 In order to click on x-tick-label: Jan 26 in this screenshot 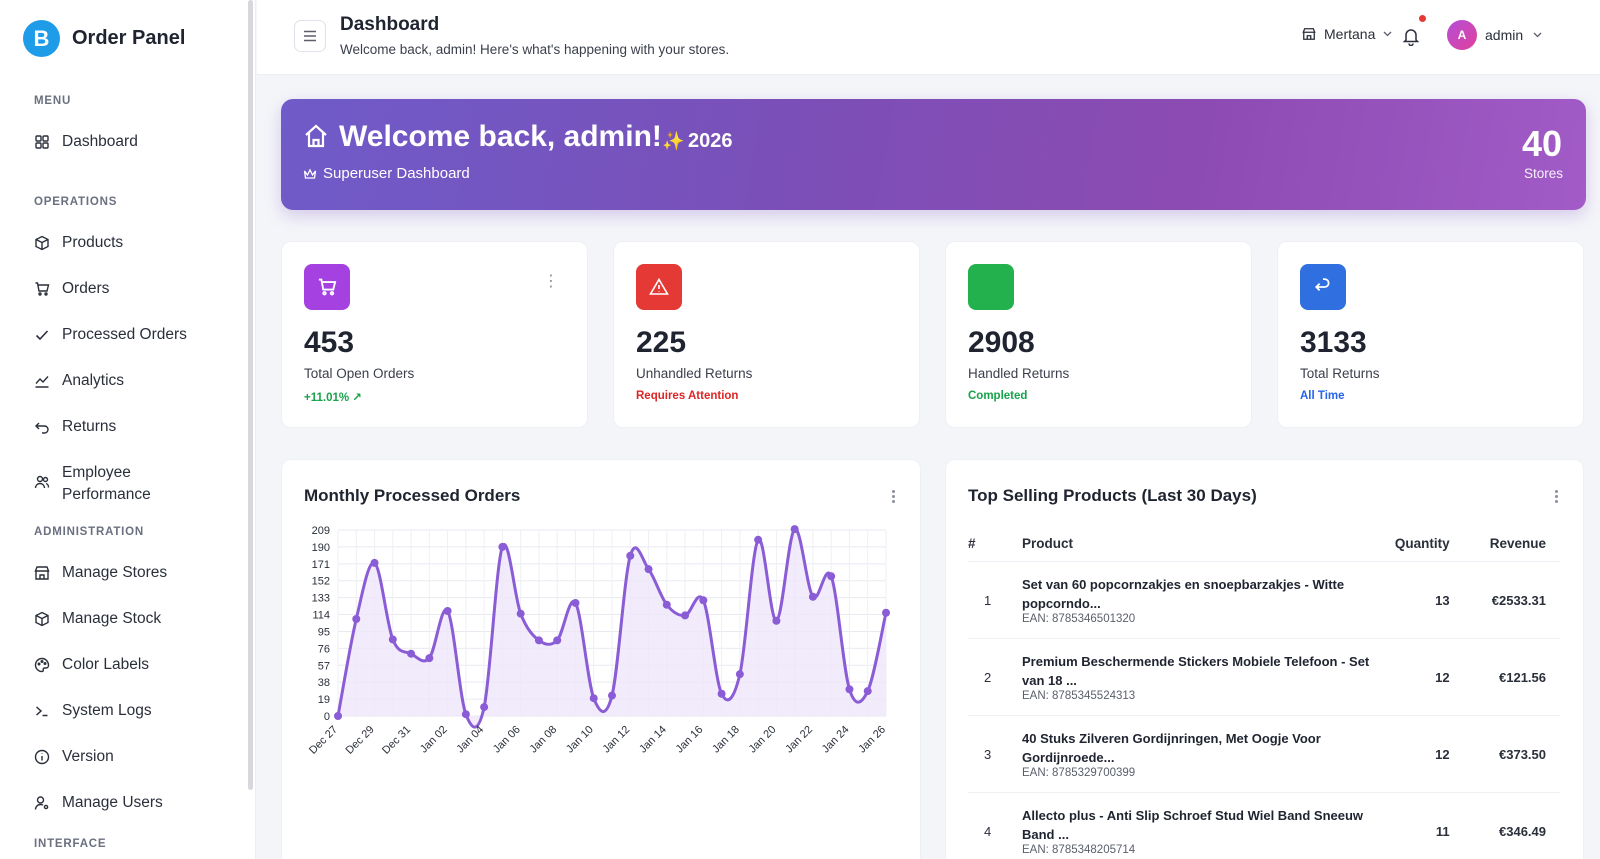, I will do `click(872, 740)`.